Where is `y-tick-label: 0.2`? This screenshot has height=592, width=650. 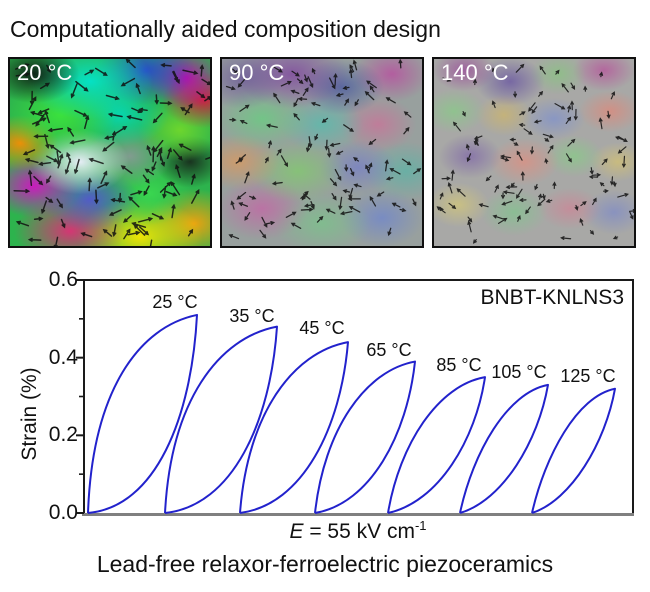
y-tick-label: 0.2 is located at coordinates (63, 435).